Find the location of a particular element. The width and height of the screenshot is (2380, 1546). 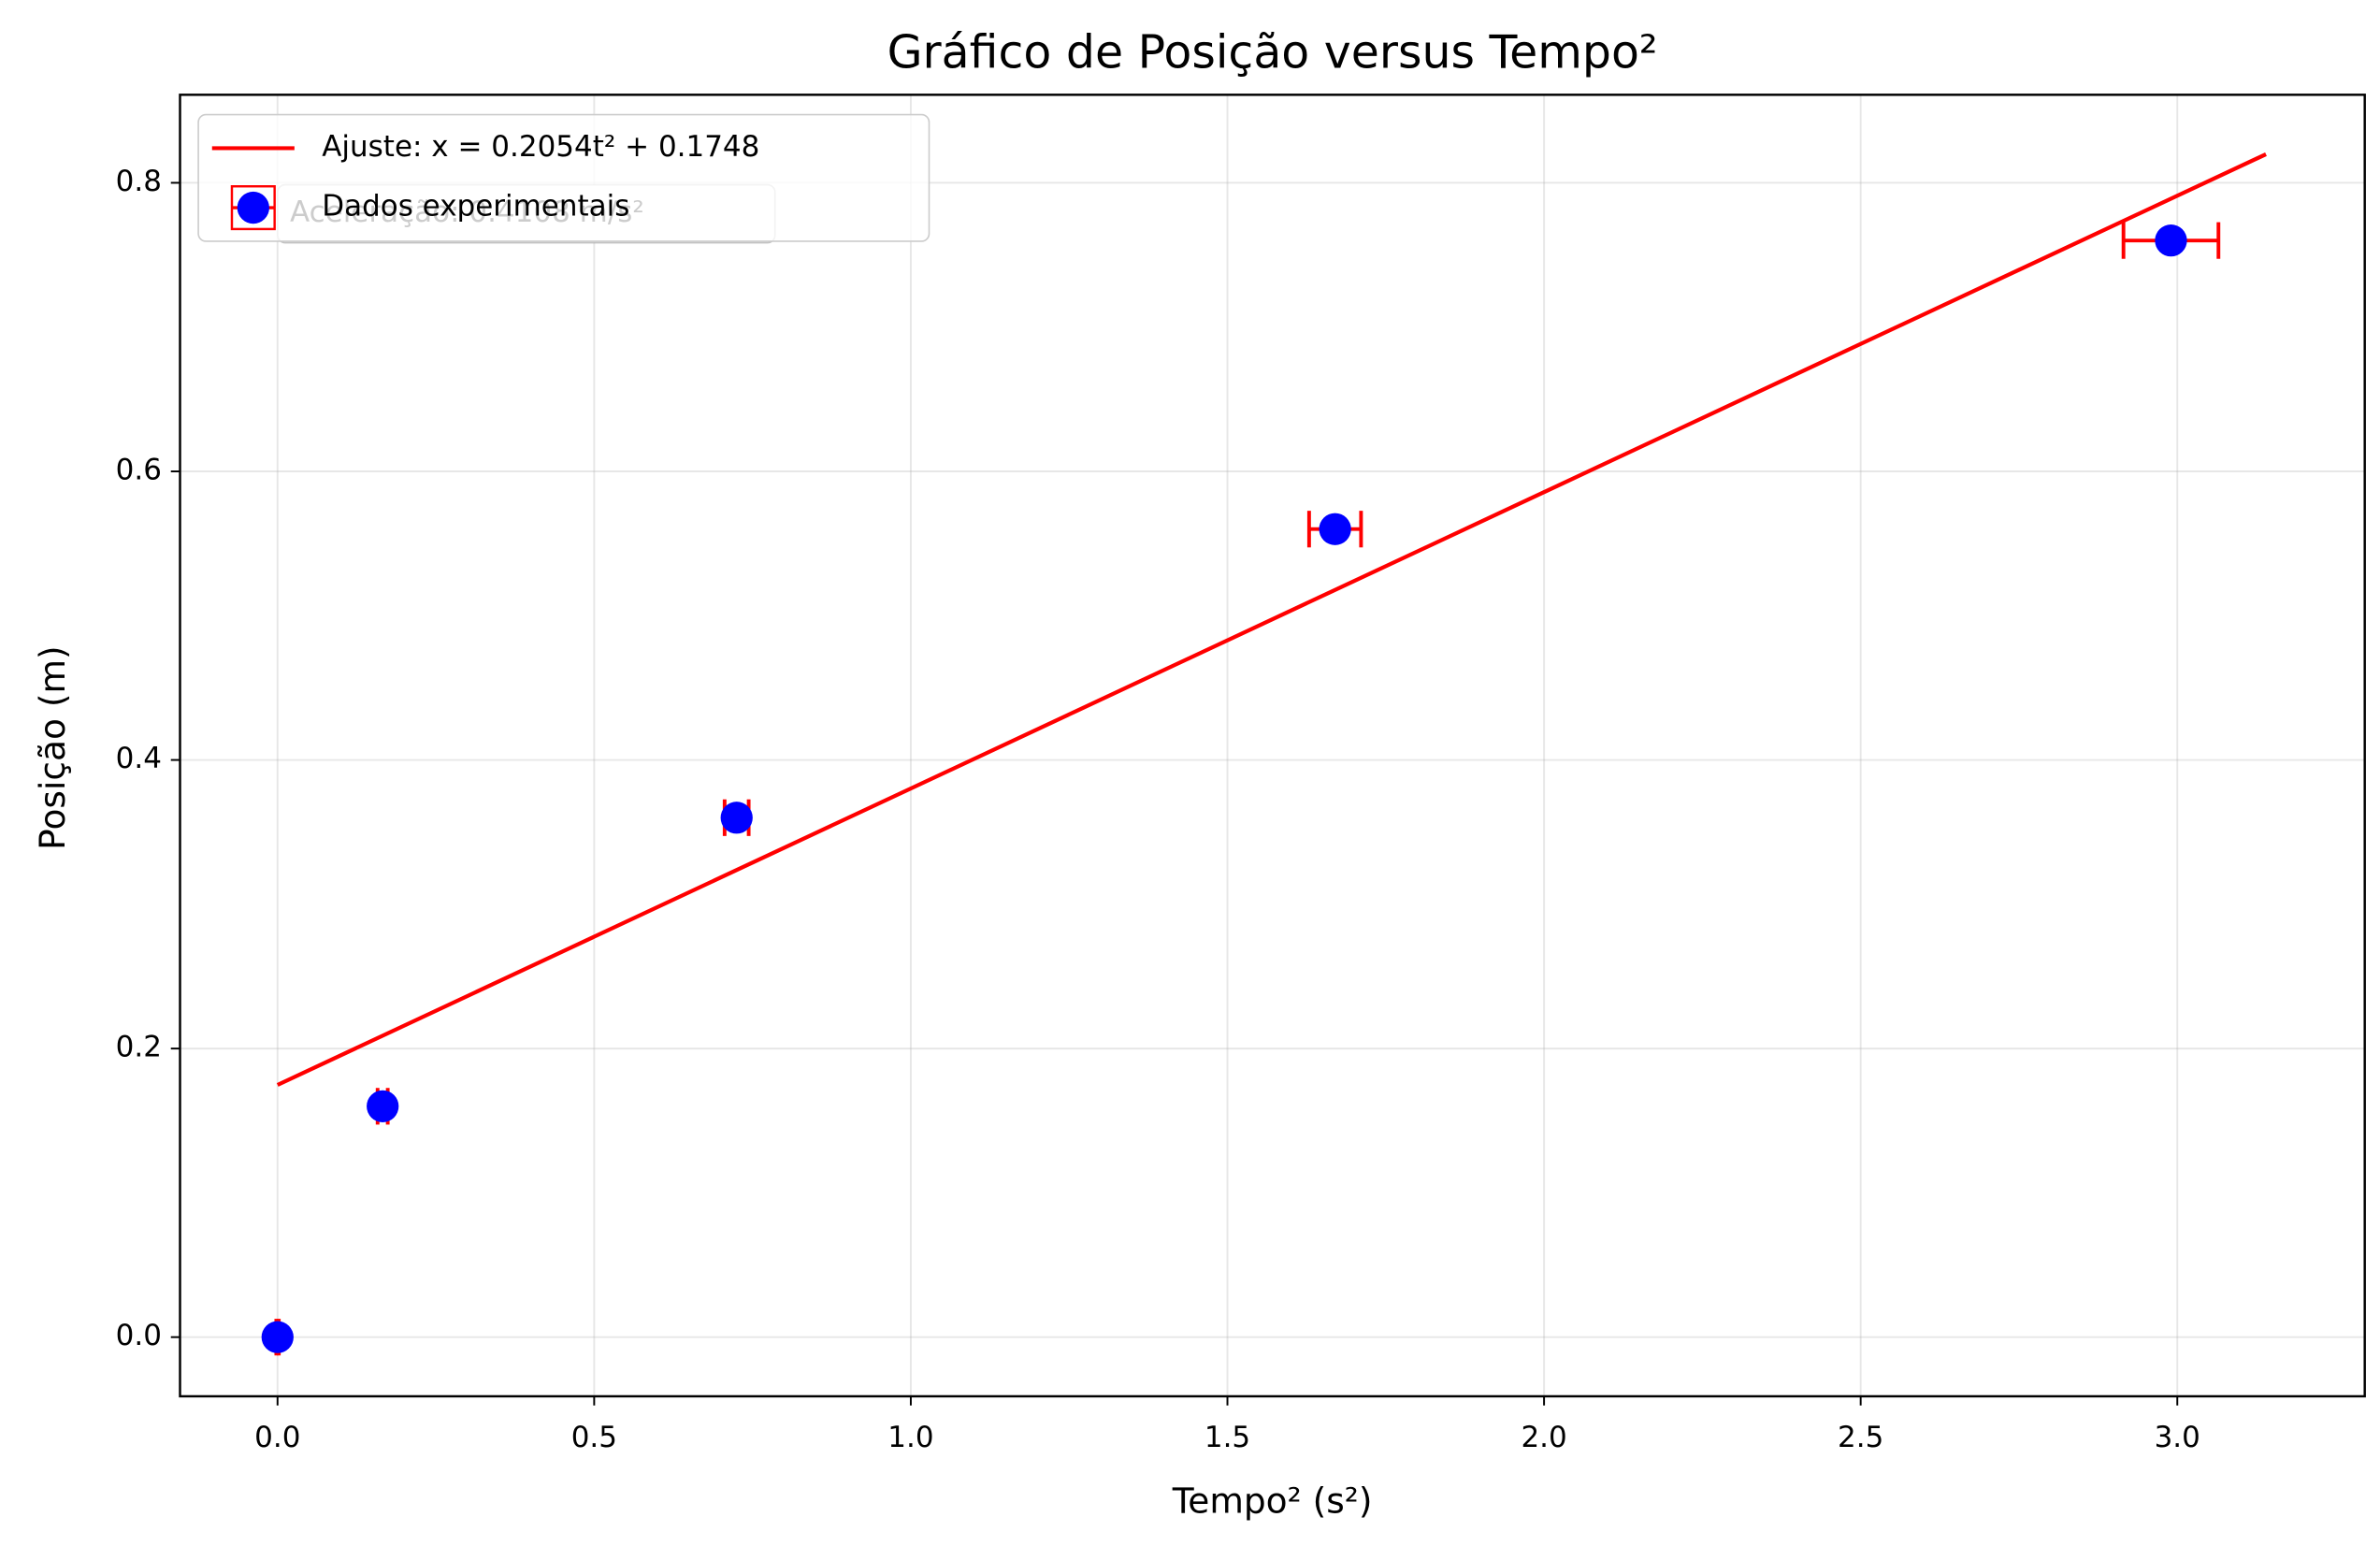

legend-label: Dados experimentais is located at coordinates (475, 207).